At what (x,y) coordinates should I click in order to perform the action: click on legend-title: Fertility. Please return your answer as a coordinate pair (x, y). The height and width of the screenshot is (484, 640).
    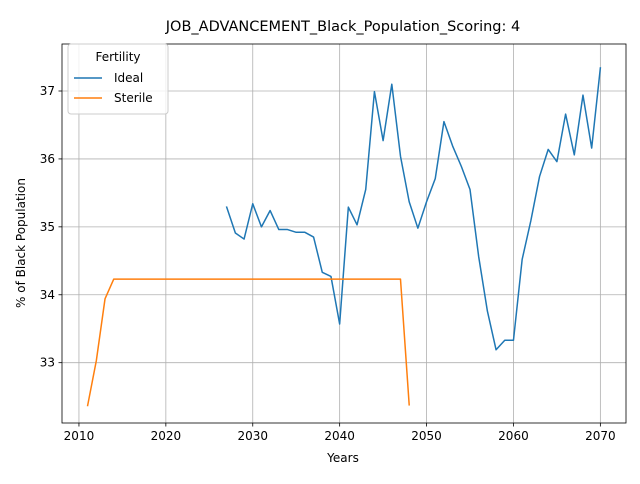
    Looking at the image, I should click on (117, 57).